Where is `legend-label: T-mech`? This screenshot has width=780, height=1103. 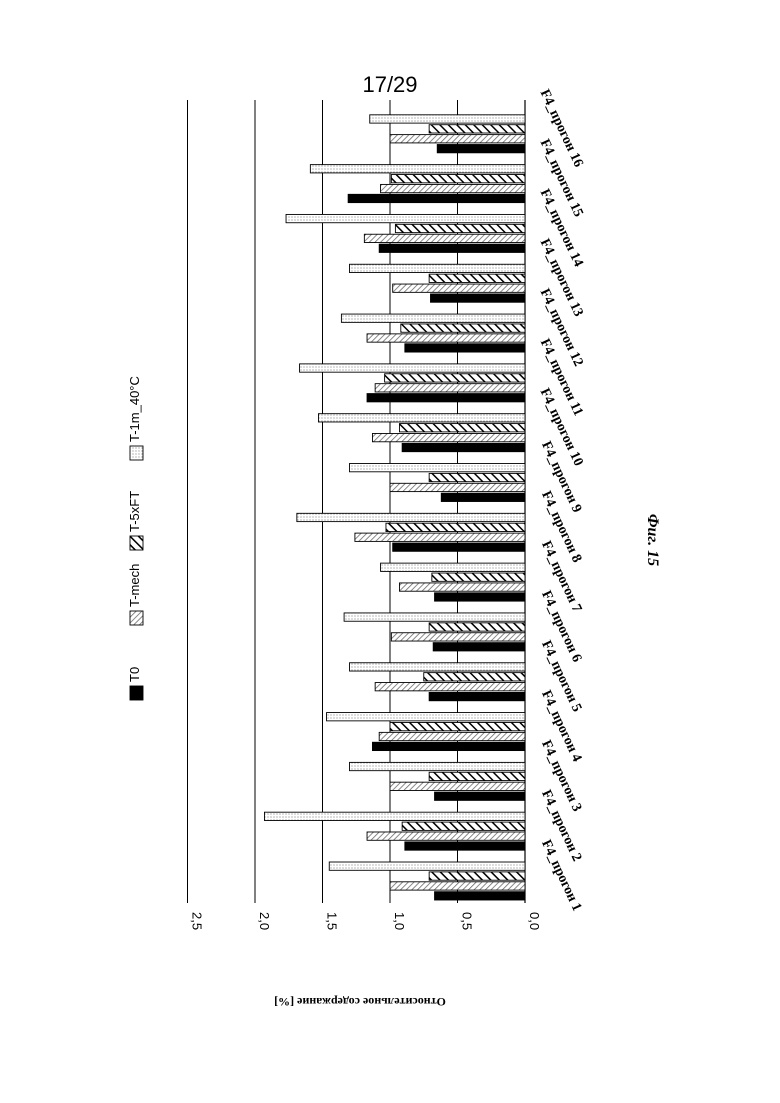
legend-label: T-mech is located at coordinates (134, 585).